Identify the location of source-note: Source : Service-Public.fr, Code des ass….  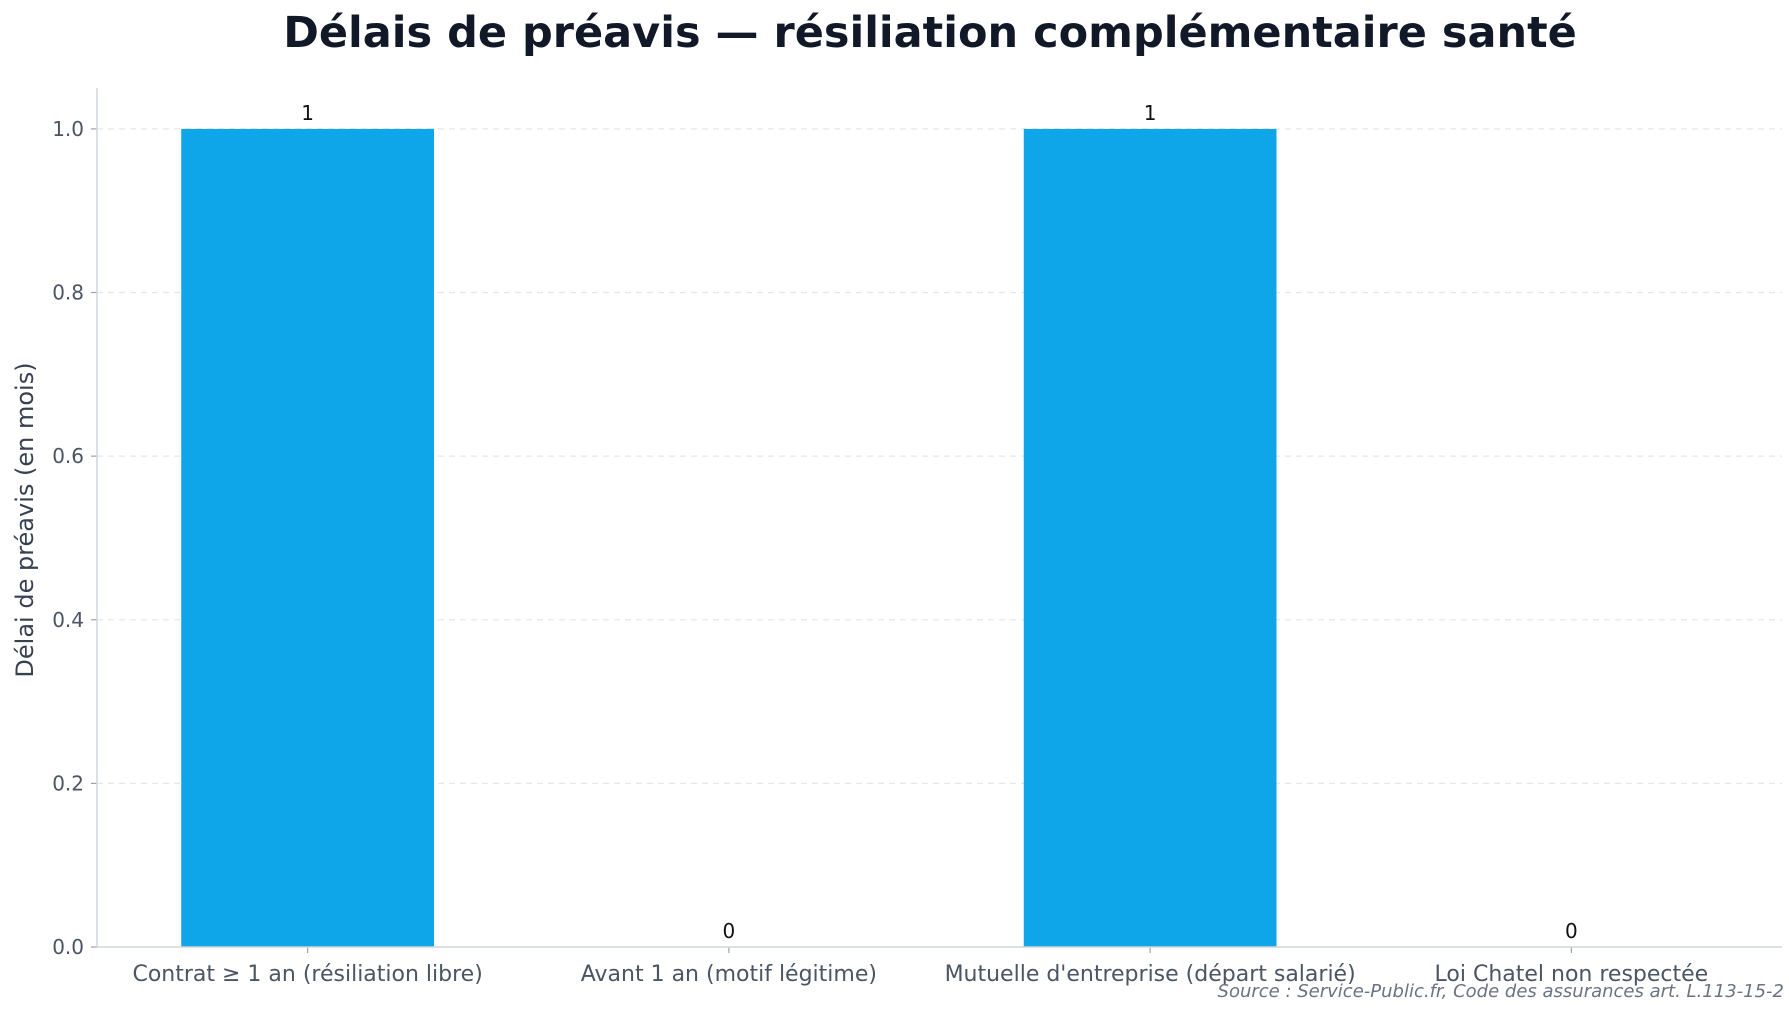
(1501, 991).